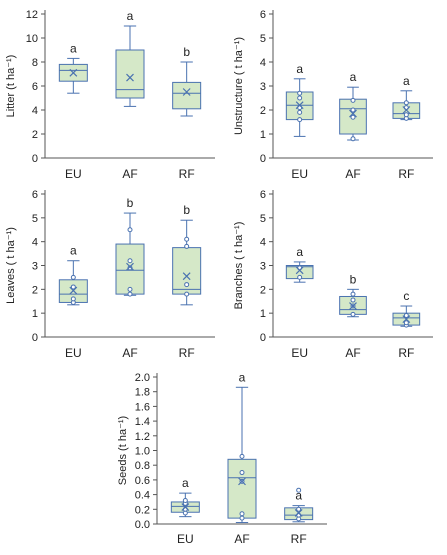  Describe the element at coordinates (239, 86) in the screenshot. I see `y-axis-label: Unstructure ( t ha⁻¹)` at that location.